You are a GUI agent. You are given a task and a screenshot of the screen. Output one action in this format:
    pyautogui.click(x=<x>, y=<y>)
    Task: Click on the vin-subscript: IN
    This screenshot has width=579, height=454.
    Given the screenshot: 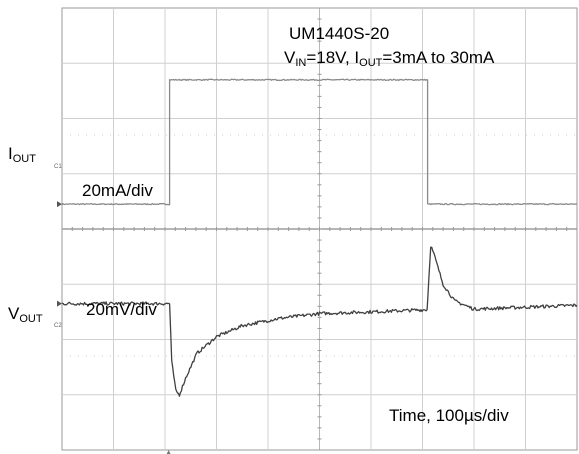 What is the action you would take?
    pyautogui.click(x=301, y=63)
    